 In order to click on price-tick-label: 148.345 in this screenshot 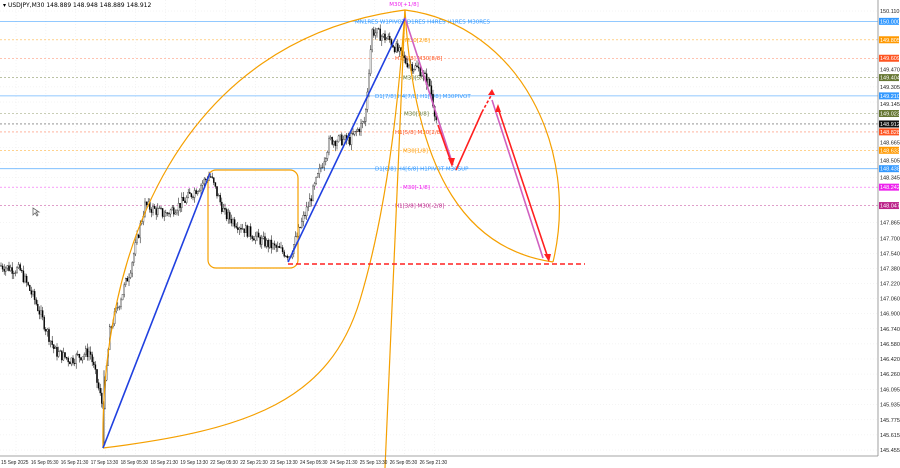, I will do `click(890, 178)`.